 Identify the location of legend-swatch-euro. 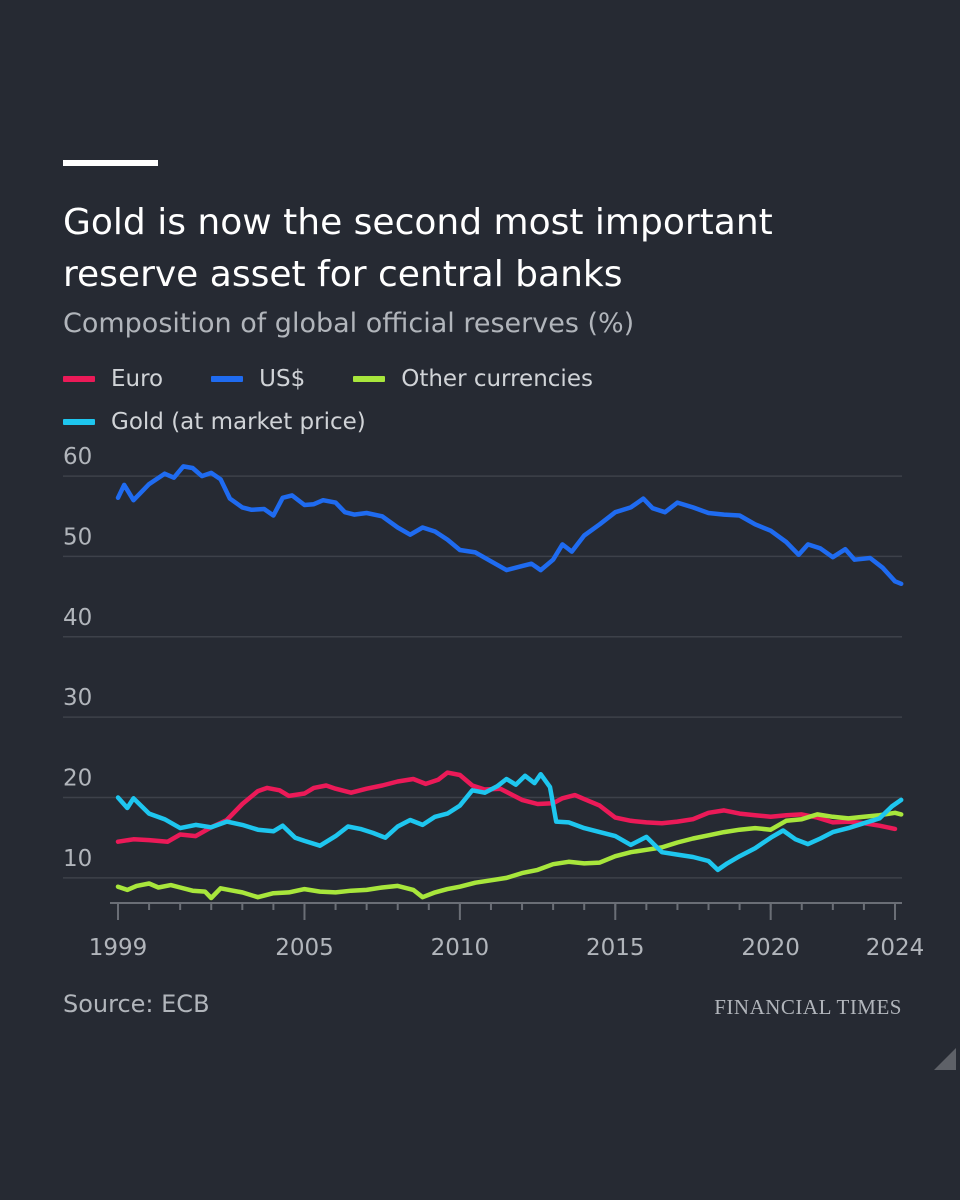
(79, 379).